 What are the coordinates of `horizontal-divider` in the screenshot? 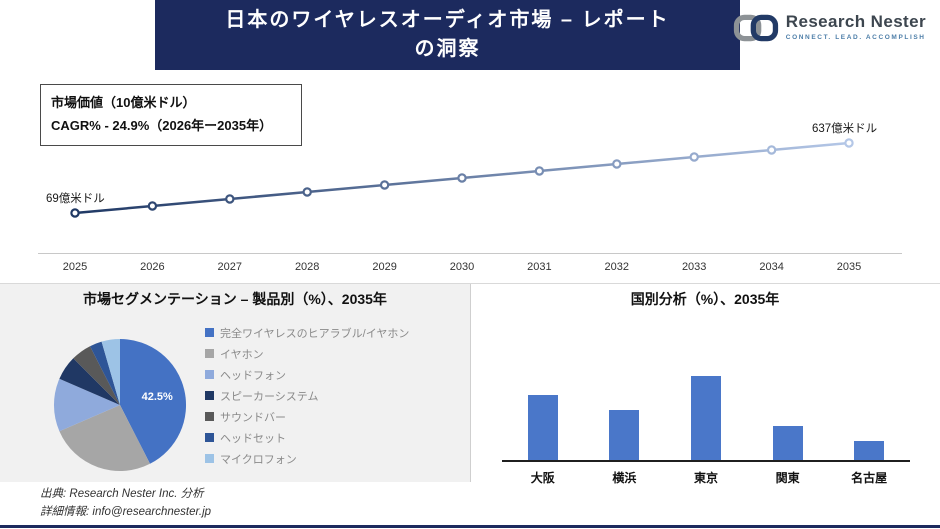 It's located at (470, 283).